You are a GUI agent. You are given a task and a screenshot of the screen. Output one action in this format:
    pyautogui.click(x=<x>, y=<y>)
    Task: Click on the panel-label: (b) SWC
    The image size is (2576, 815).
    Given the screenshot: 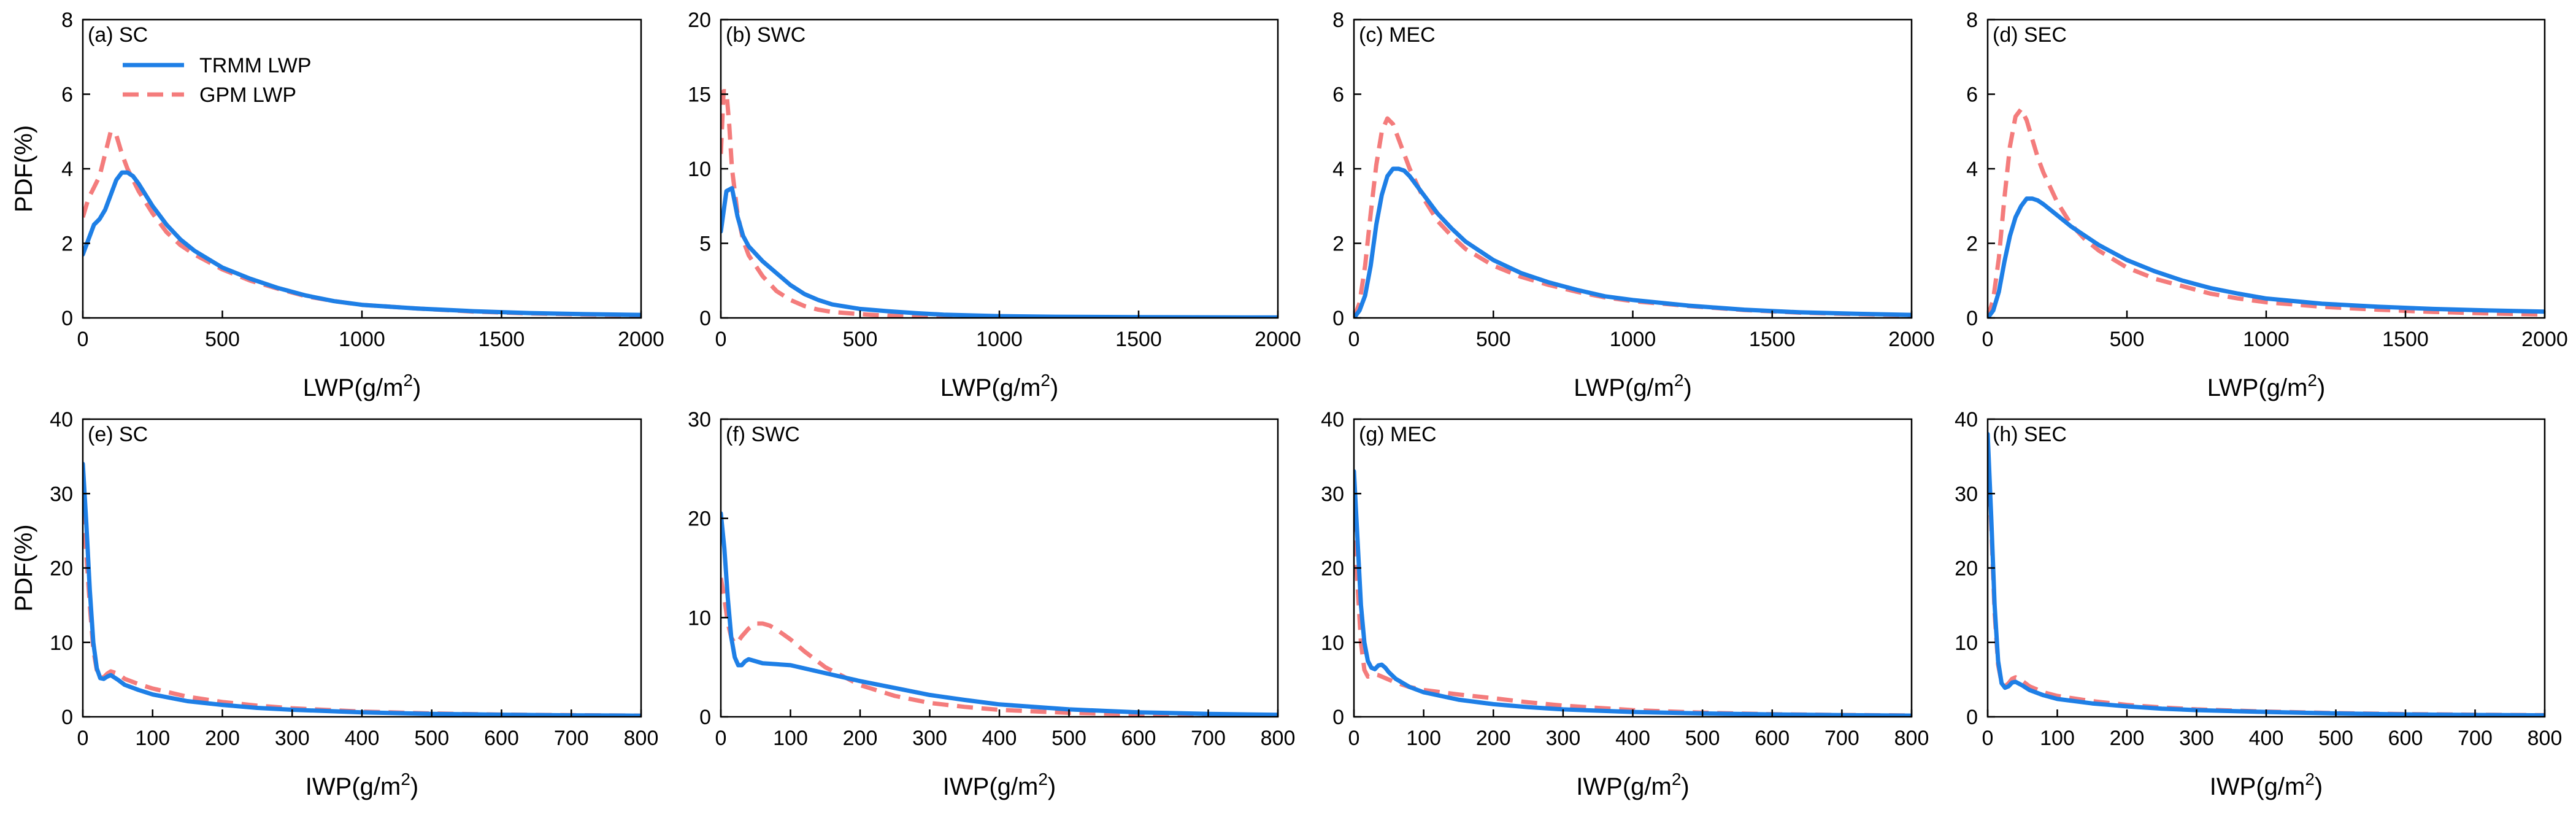 What is the action you would take?
    pyautogui.click(x=765, y=35)
    